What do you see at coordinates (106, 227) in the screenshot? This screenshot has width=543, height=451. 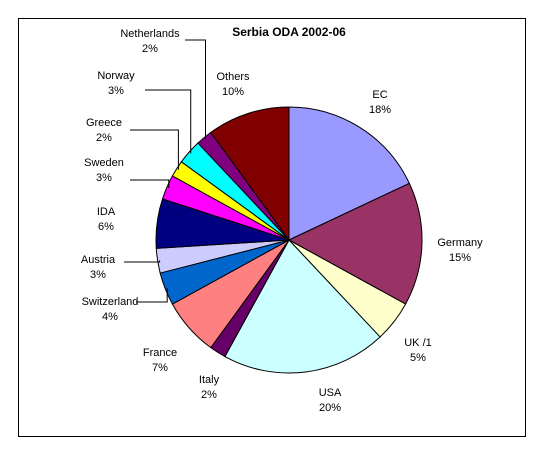 I see `slice-value-label: 6%` at bounding box center [106, 227].